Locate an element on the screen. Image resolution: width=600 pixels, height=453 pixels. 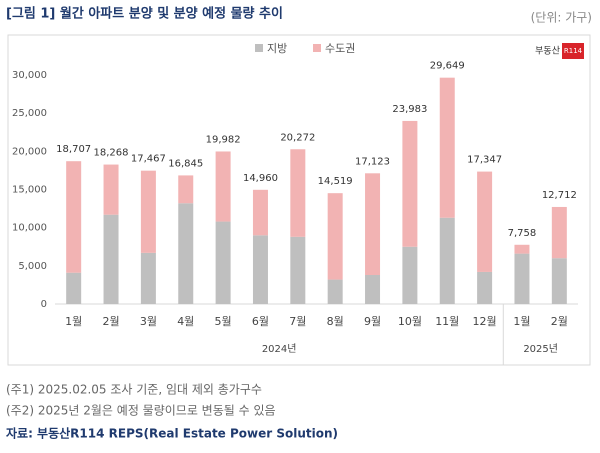
total-label: 16,845 is located at coordinates (185, 163).